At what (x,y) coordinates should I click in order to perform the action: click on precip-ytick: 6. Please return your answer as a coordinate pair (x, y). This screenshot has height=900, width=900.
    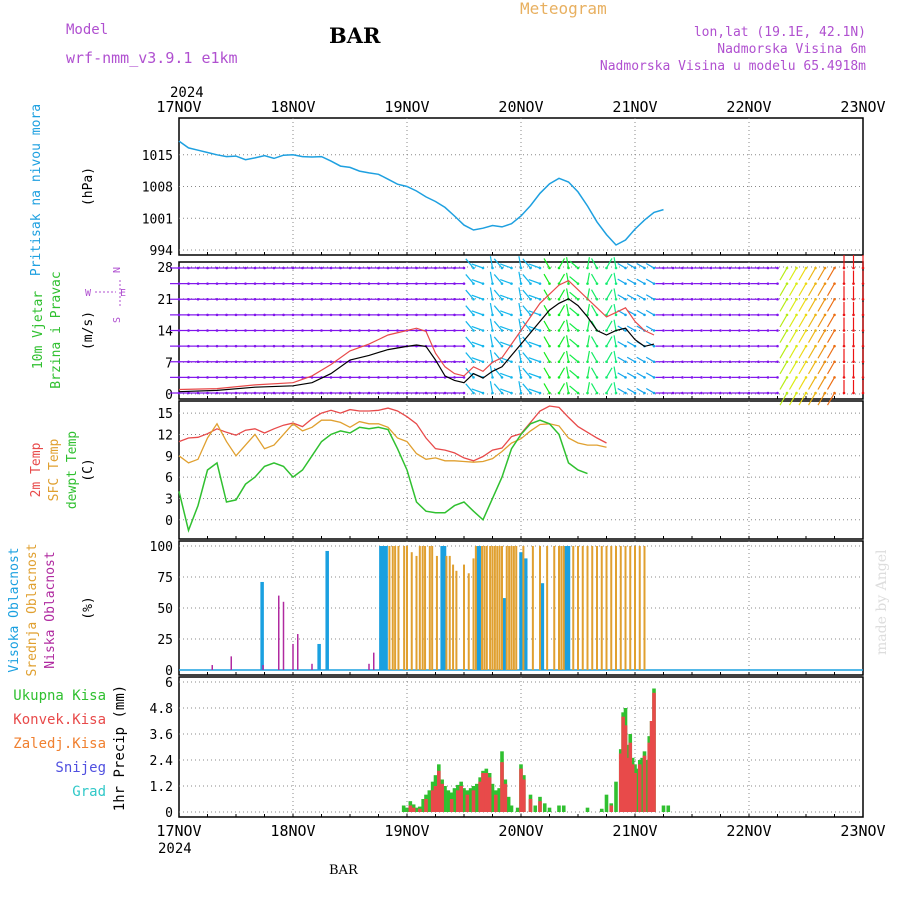
    Looking at the image, I should click on (169, 683).